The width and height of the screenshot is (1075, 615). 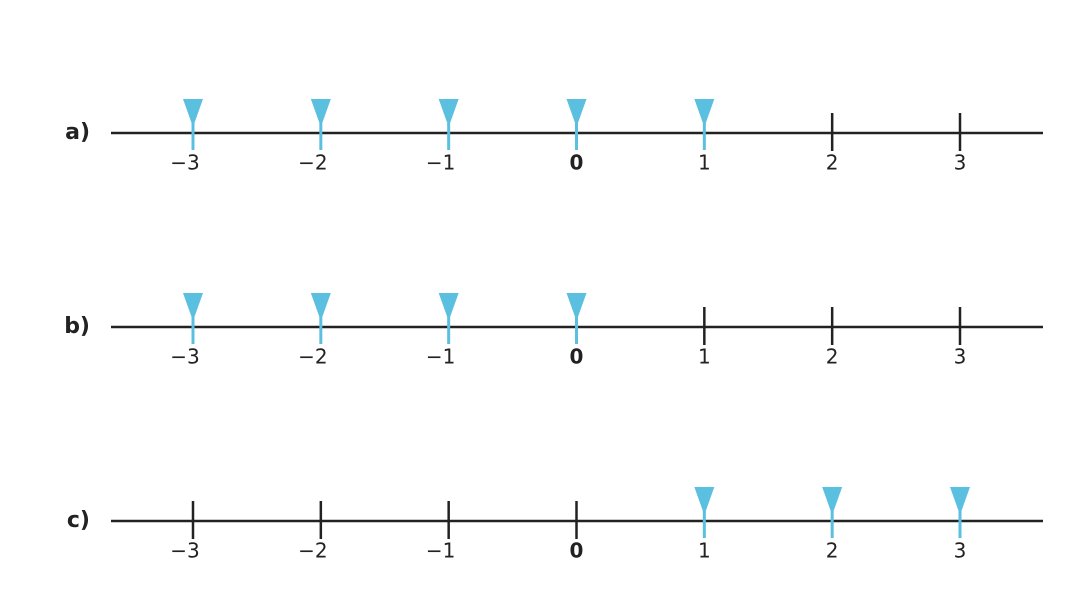 What do you see at coordinates (77, 132) in the screenshot?
I see `row-label: a)` at bounding box center [77, 132].